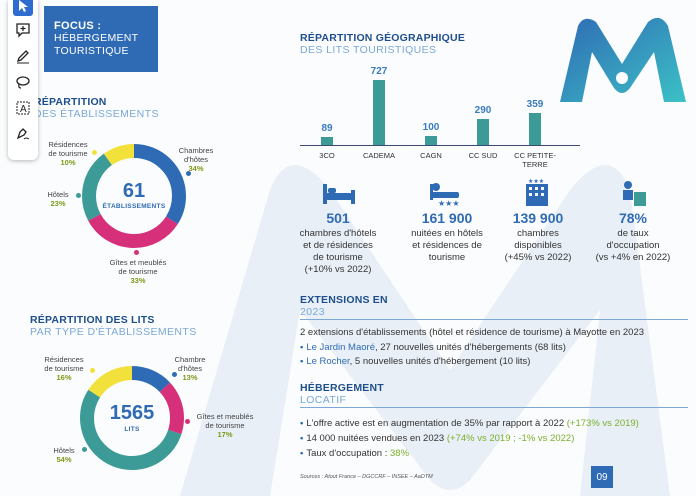  I want to click on extensions-title: EXTENSIONS EN, so click(344, 300).